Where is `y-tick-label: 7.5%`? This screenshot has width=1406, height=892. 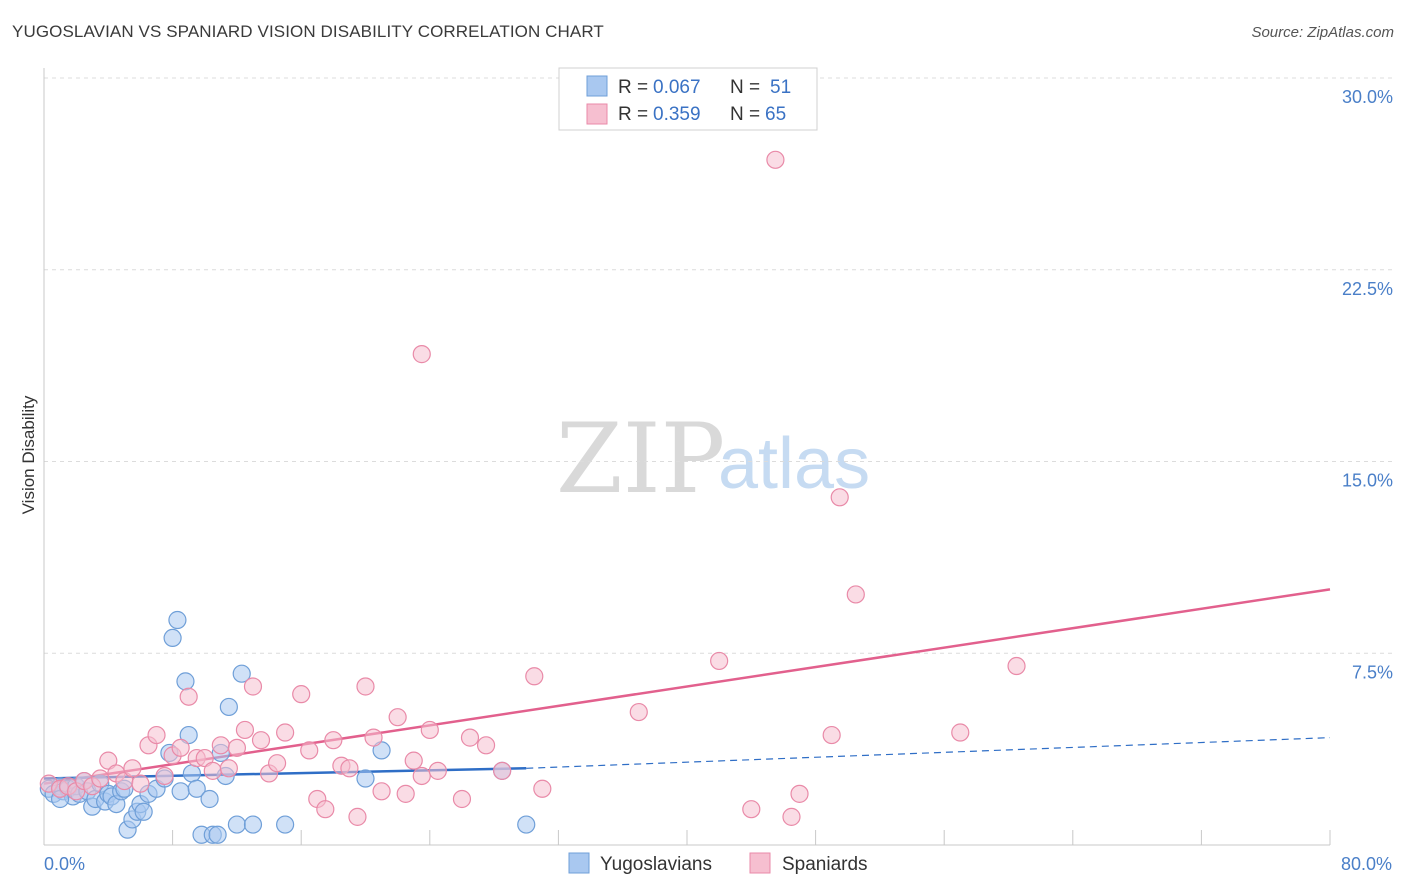
y-tick-label: 7.5% is located at coordinates (1372, 672).